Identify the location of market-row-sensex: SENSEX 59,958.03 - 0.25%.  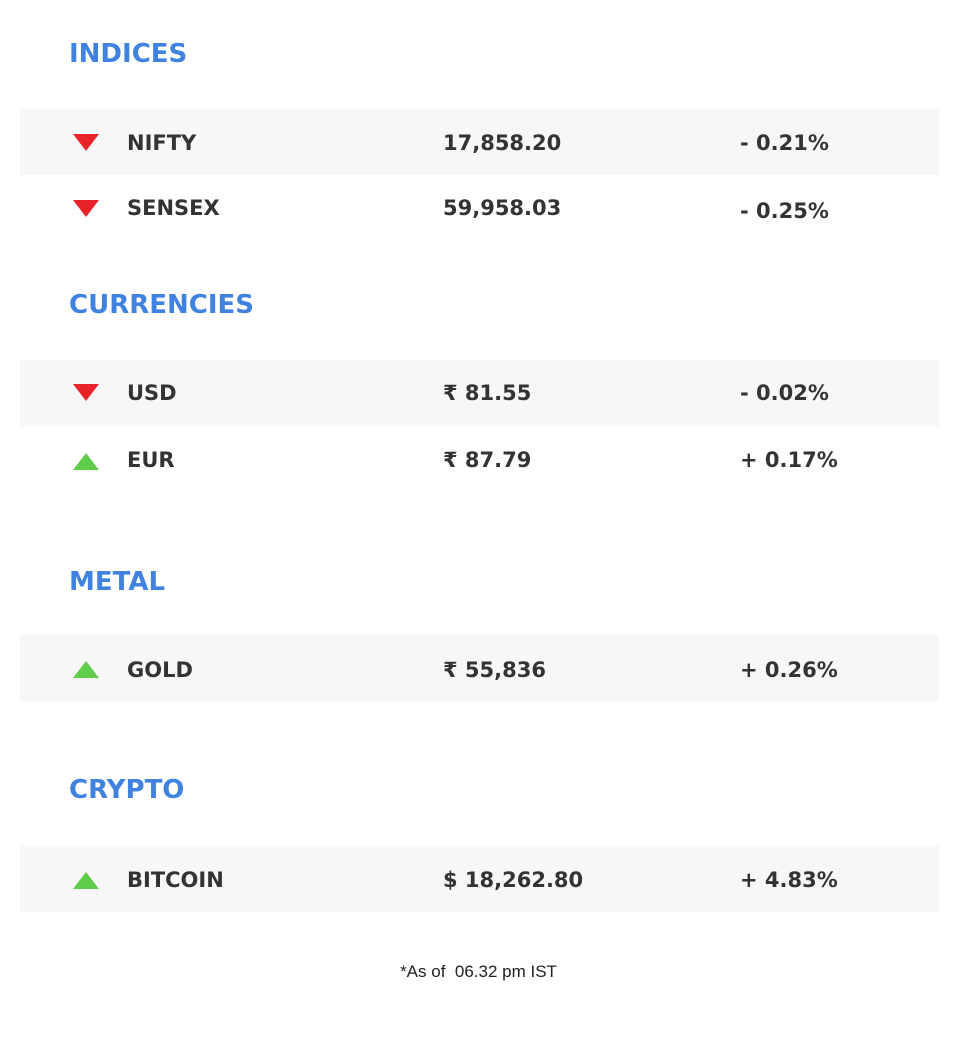
(479, 208).